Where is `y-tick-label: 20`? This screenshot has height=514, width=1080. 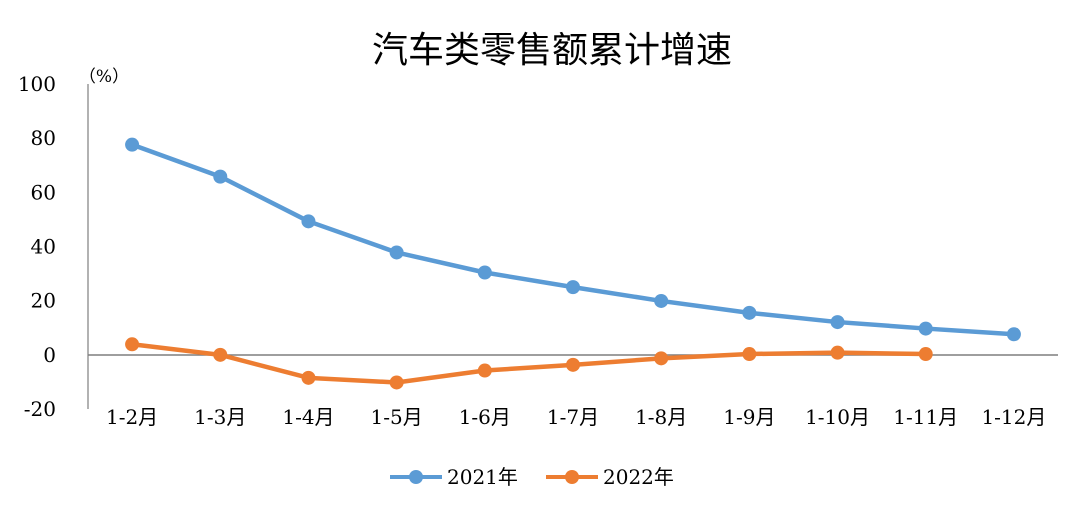 y-tick-label: 20 is located at coordinates (43, 301).